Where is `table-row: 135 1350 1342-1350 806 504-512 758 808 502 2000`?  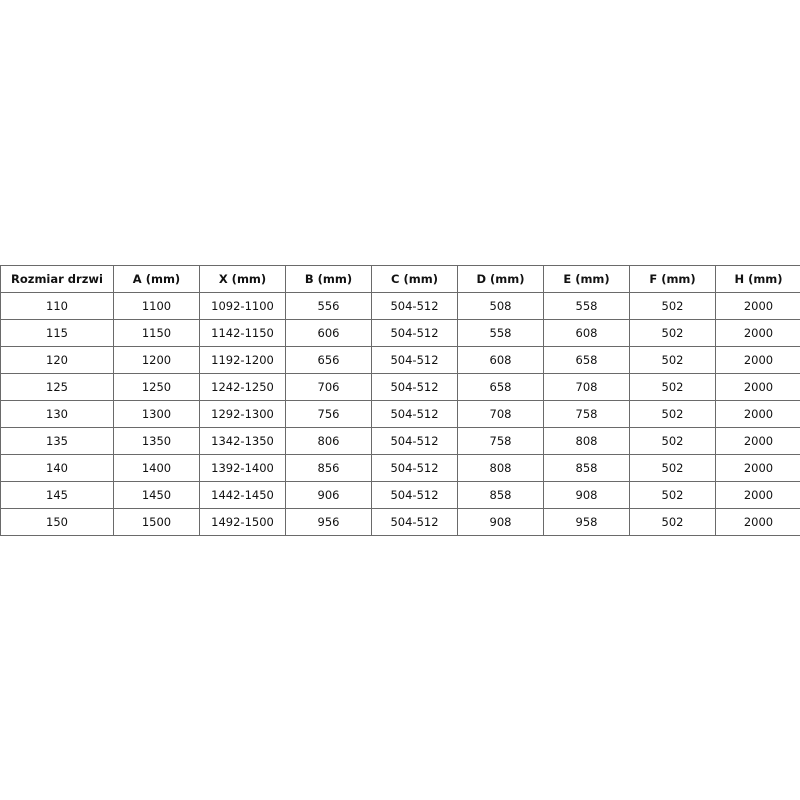 table-row: 135 1350 1342-1350 806 504-512 758 808 502 2000 is located at coordinates (400, 441).